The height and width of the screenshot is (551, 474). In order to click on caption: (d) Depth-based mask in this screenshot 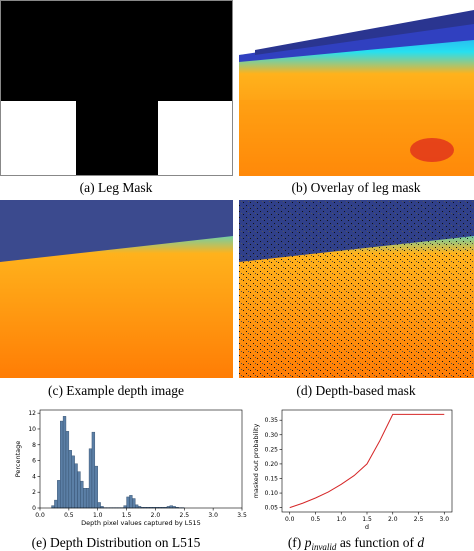, I will do `click(355, 390)`.